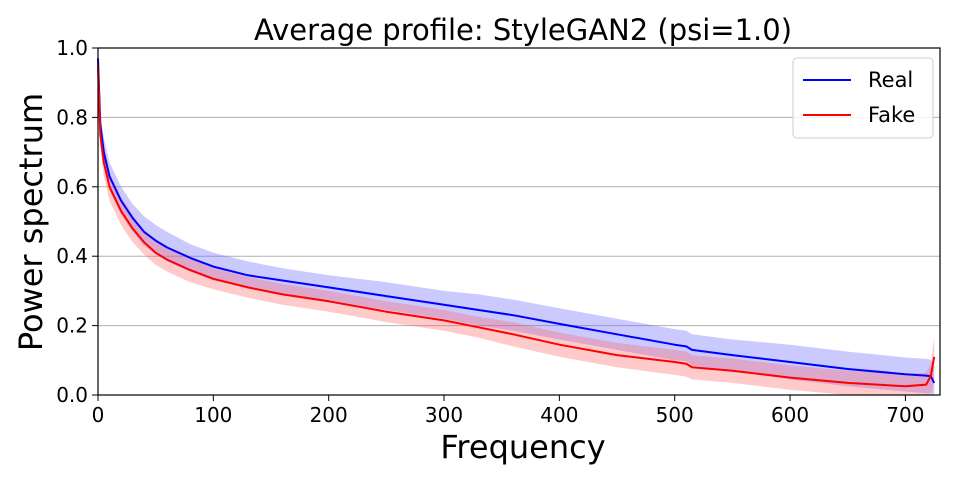  I want to click on legend: Real Fake, so click(863, 98).